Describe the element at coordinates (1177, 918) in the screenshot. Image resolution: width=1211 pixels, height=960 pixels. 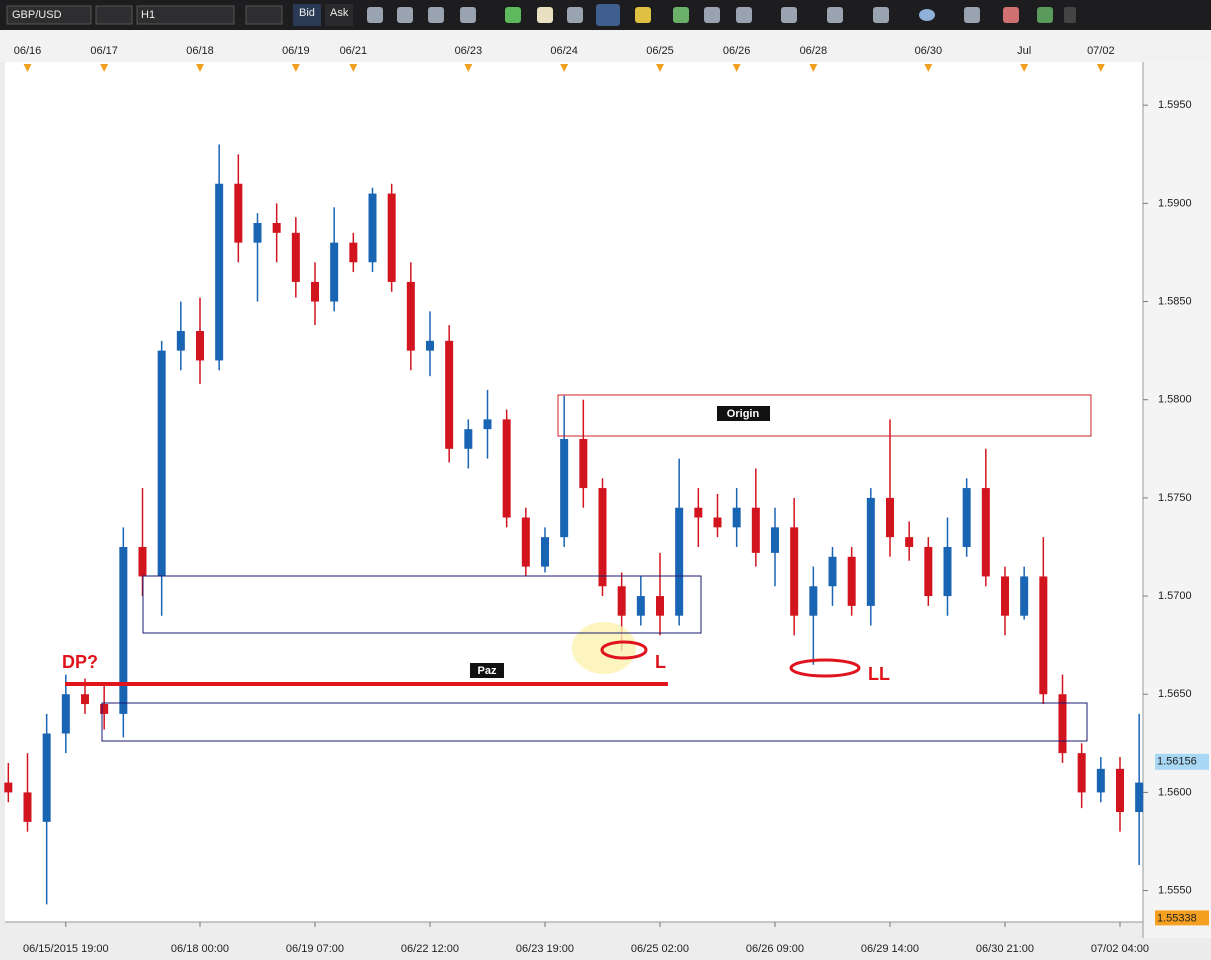
I see `low-marker-label: 1.55338` at that location.